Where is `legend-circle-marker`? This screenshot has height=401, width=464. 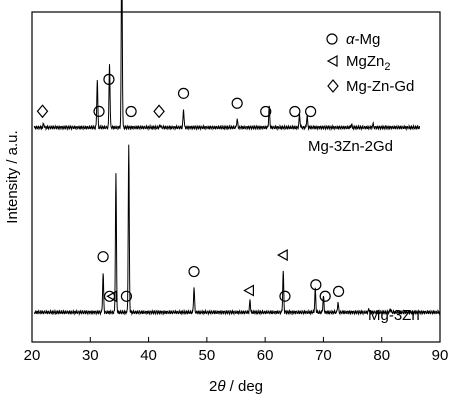
legend-circle-marker is located at coordinates (332, 39).